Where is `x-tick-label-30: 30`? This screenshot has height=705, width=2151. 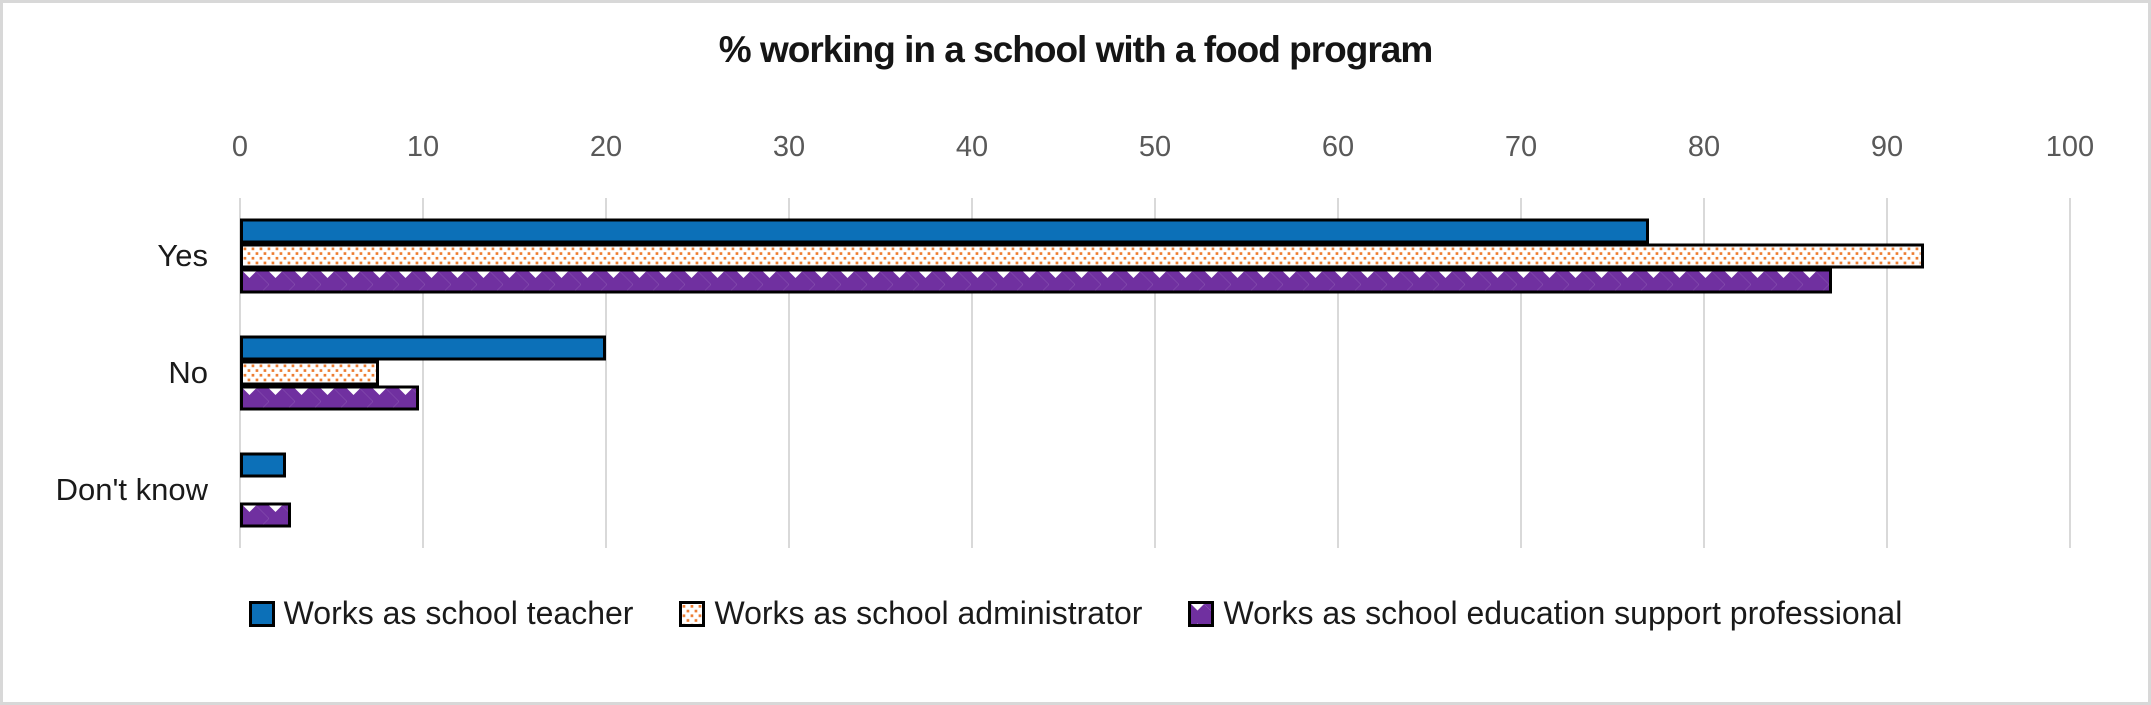
x-tick-label-30: 30 is located at coordinates (789, 147).